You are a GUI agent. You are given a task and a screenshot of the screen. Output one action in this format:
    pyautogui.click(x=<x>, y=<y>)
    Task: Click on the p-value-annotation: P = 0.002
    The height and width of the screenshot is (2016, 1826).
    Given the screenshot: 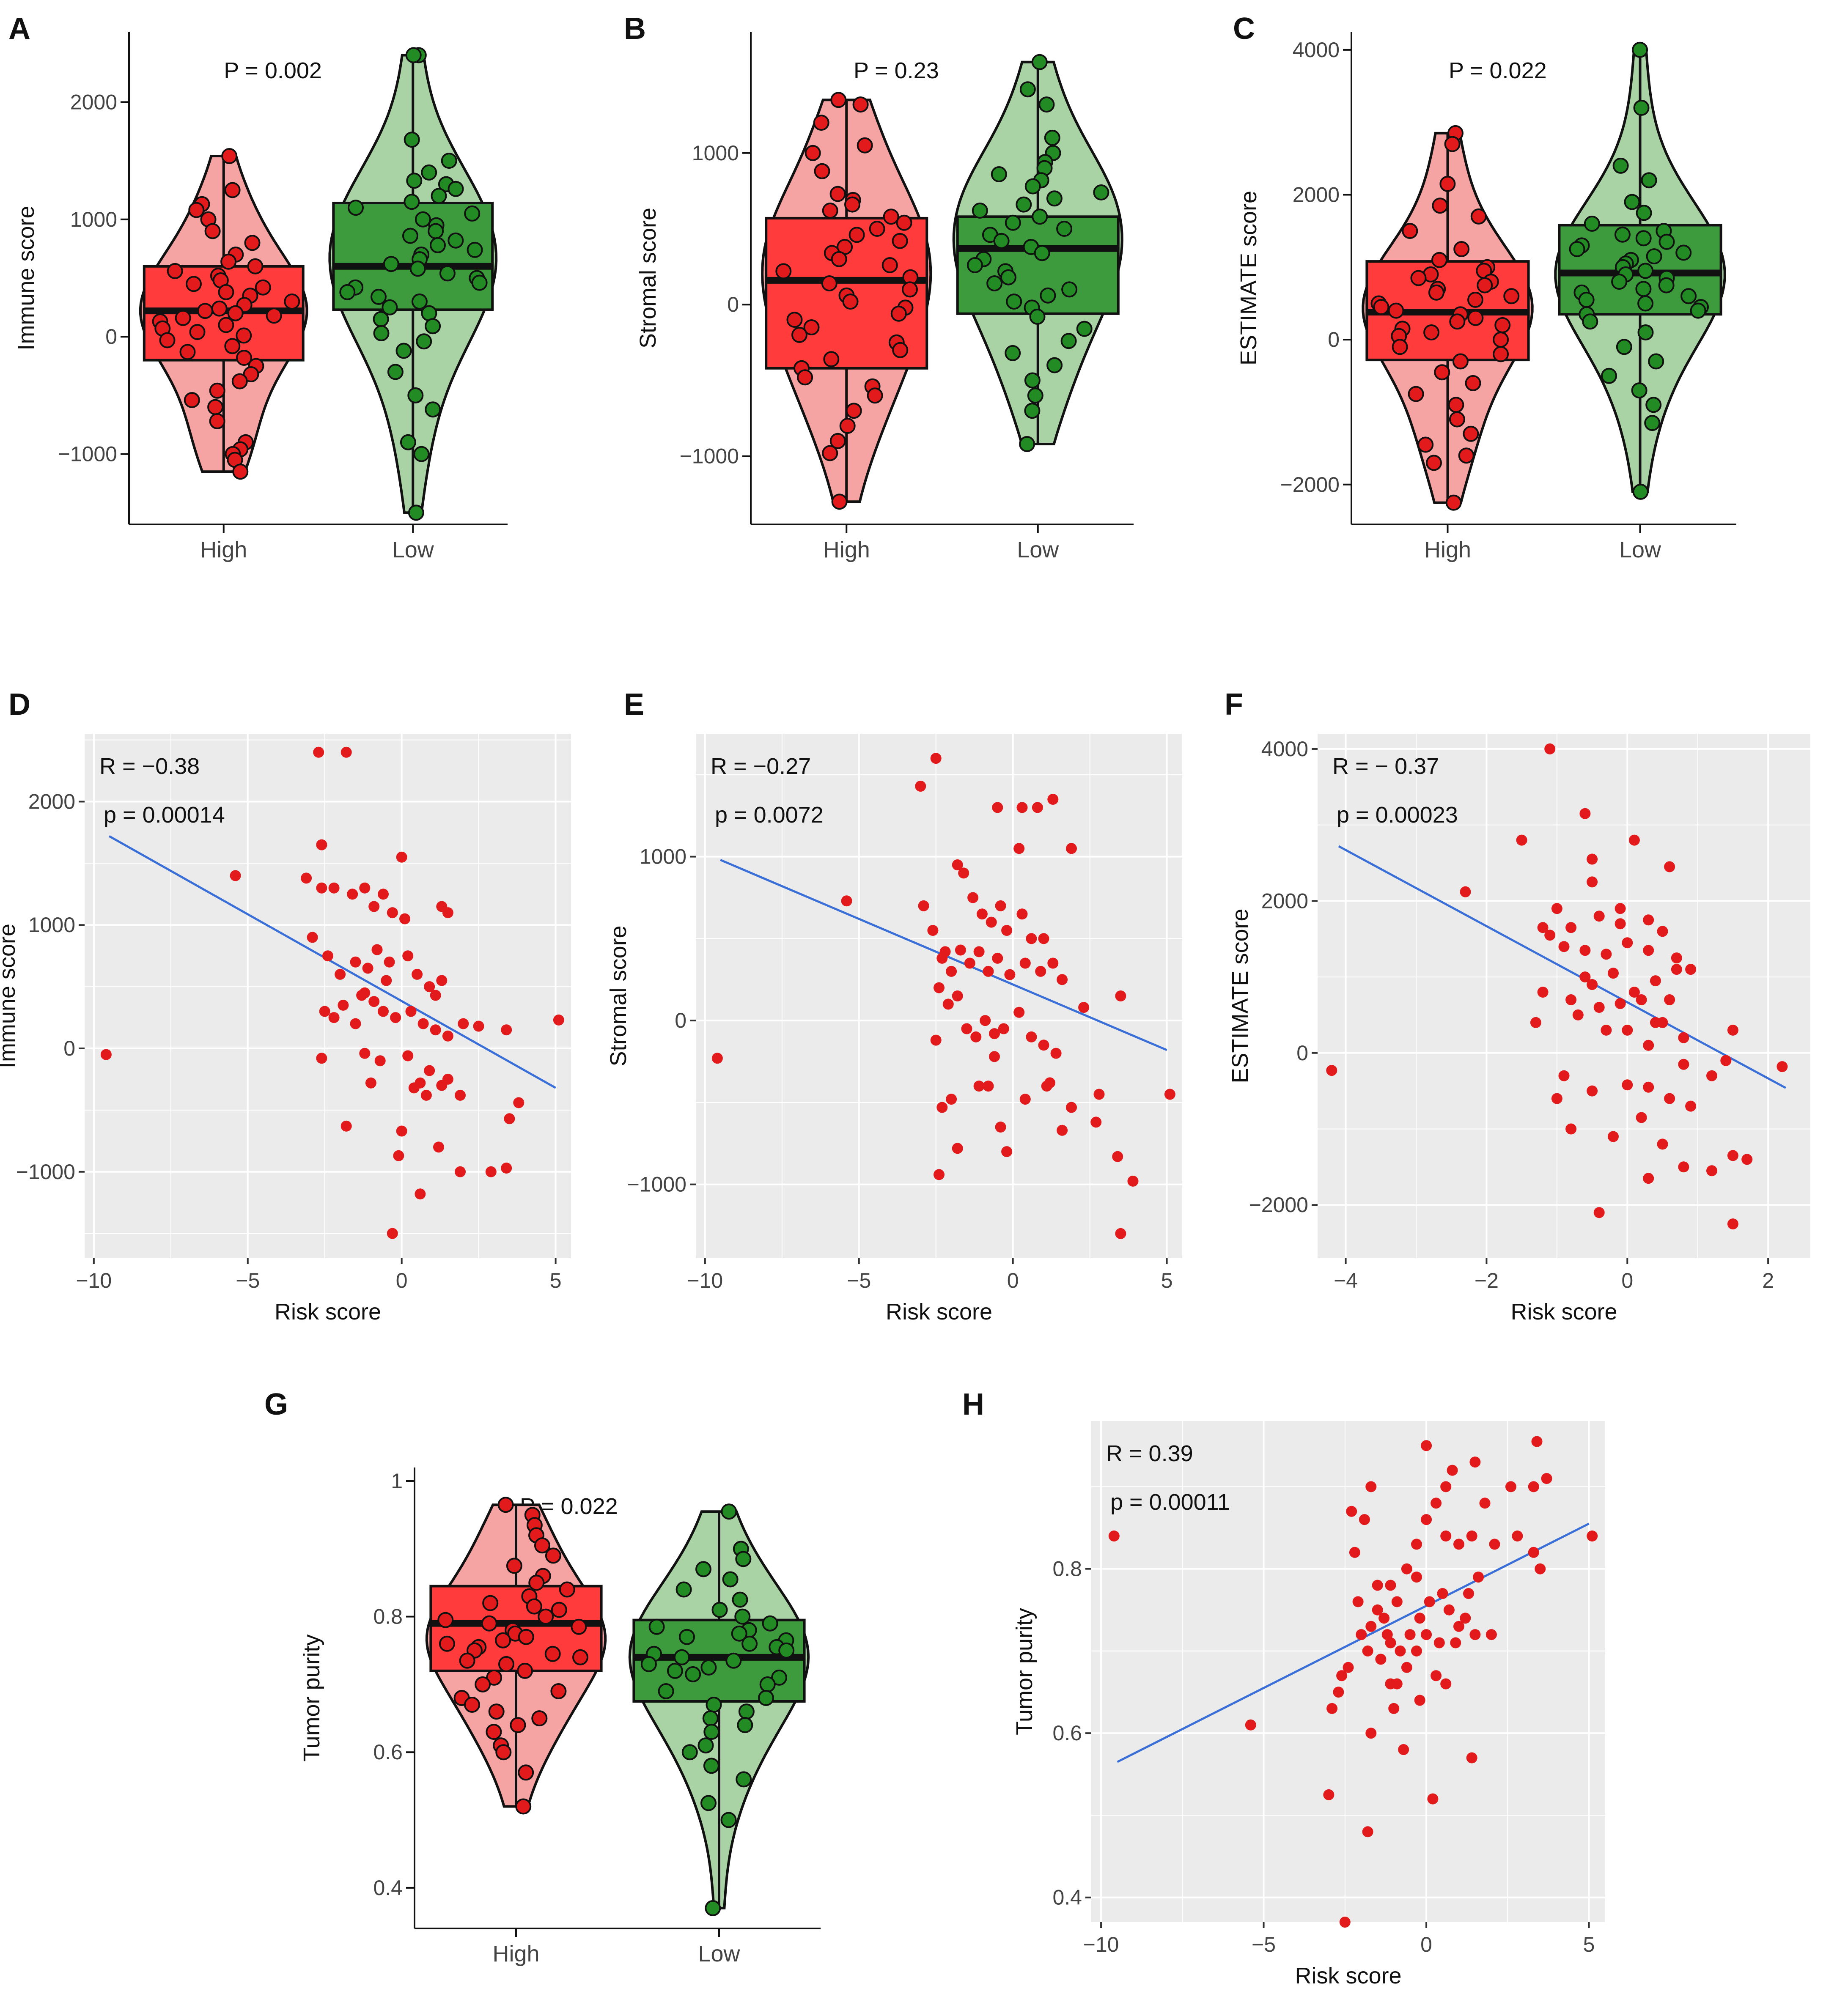 What is the action you would take?
    pyautogui.click(x=273, y=70)
    